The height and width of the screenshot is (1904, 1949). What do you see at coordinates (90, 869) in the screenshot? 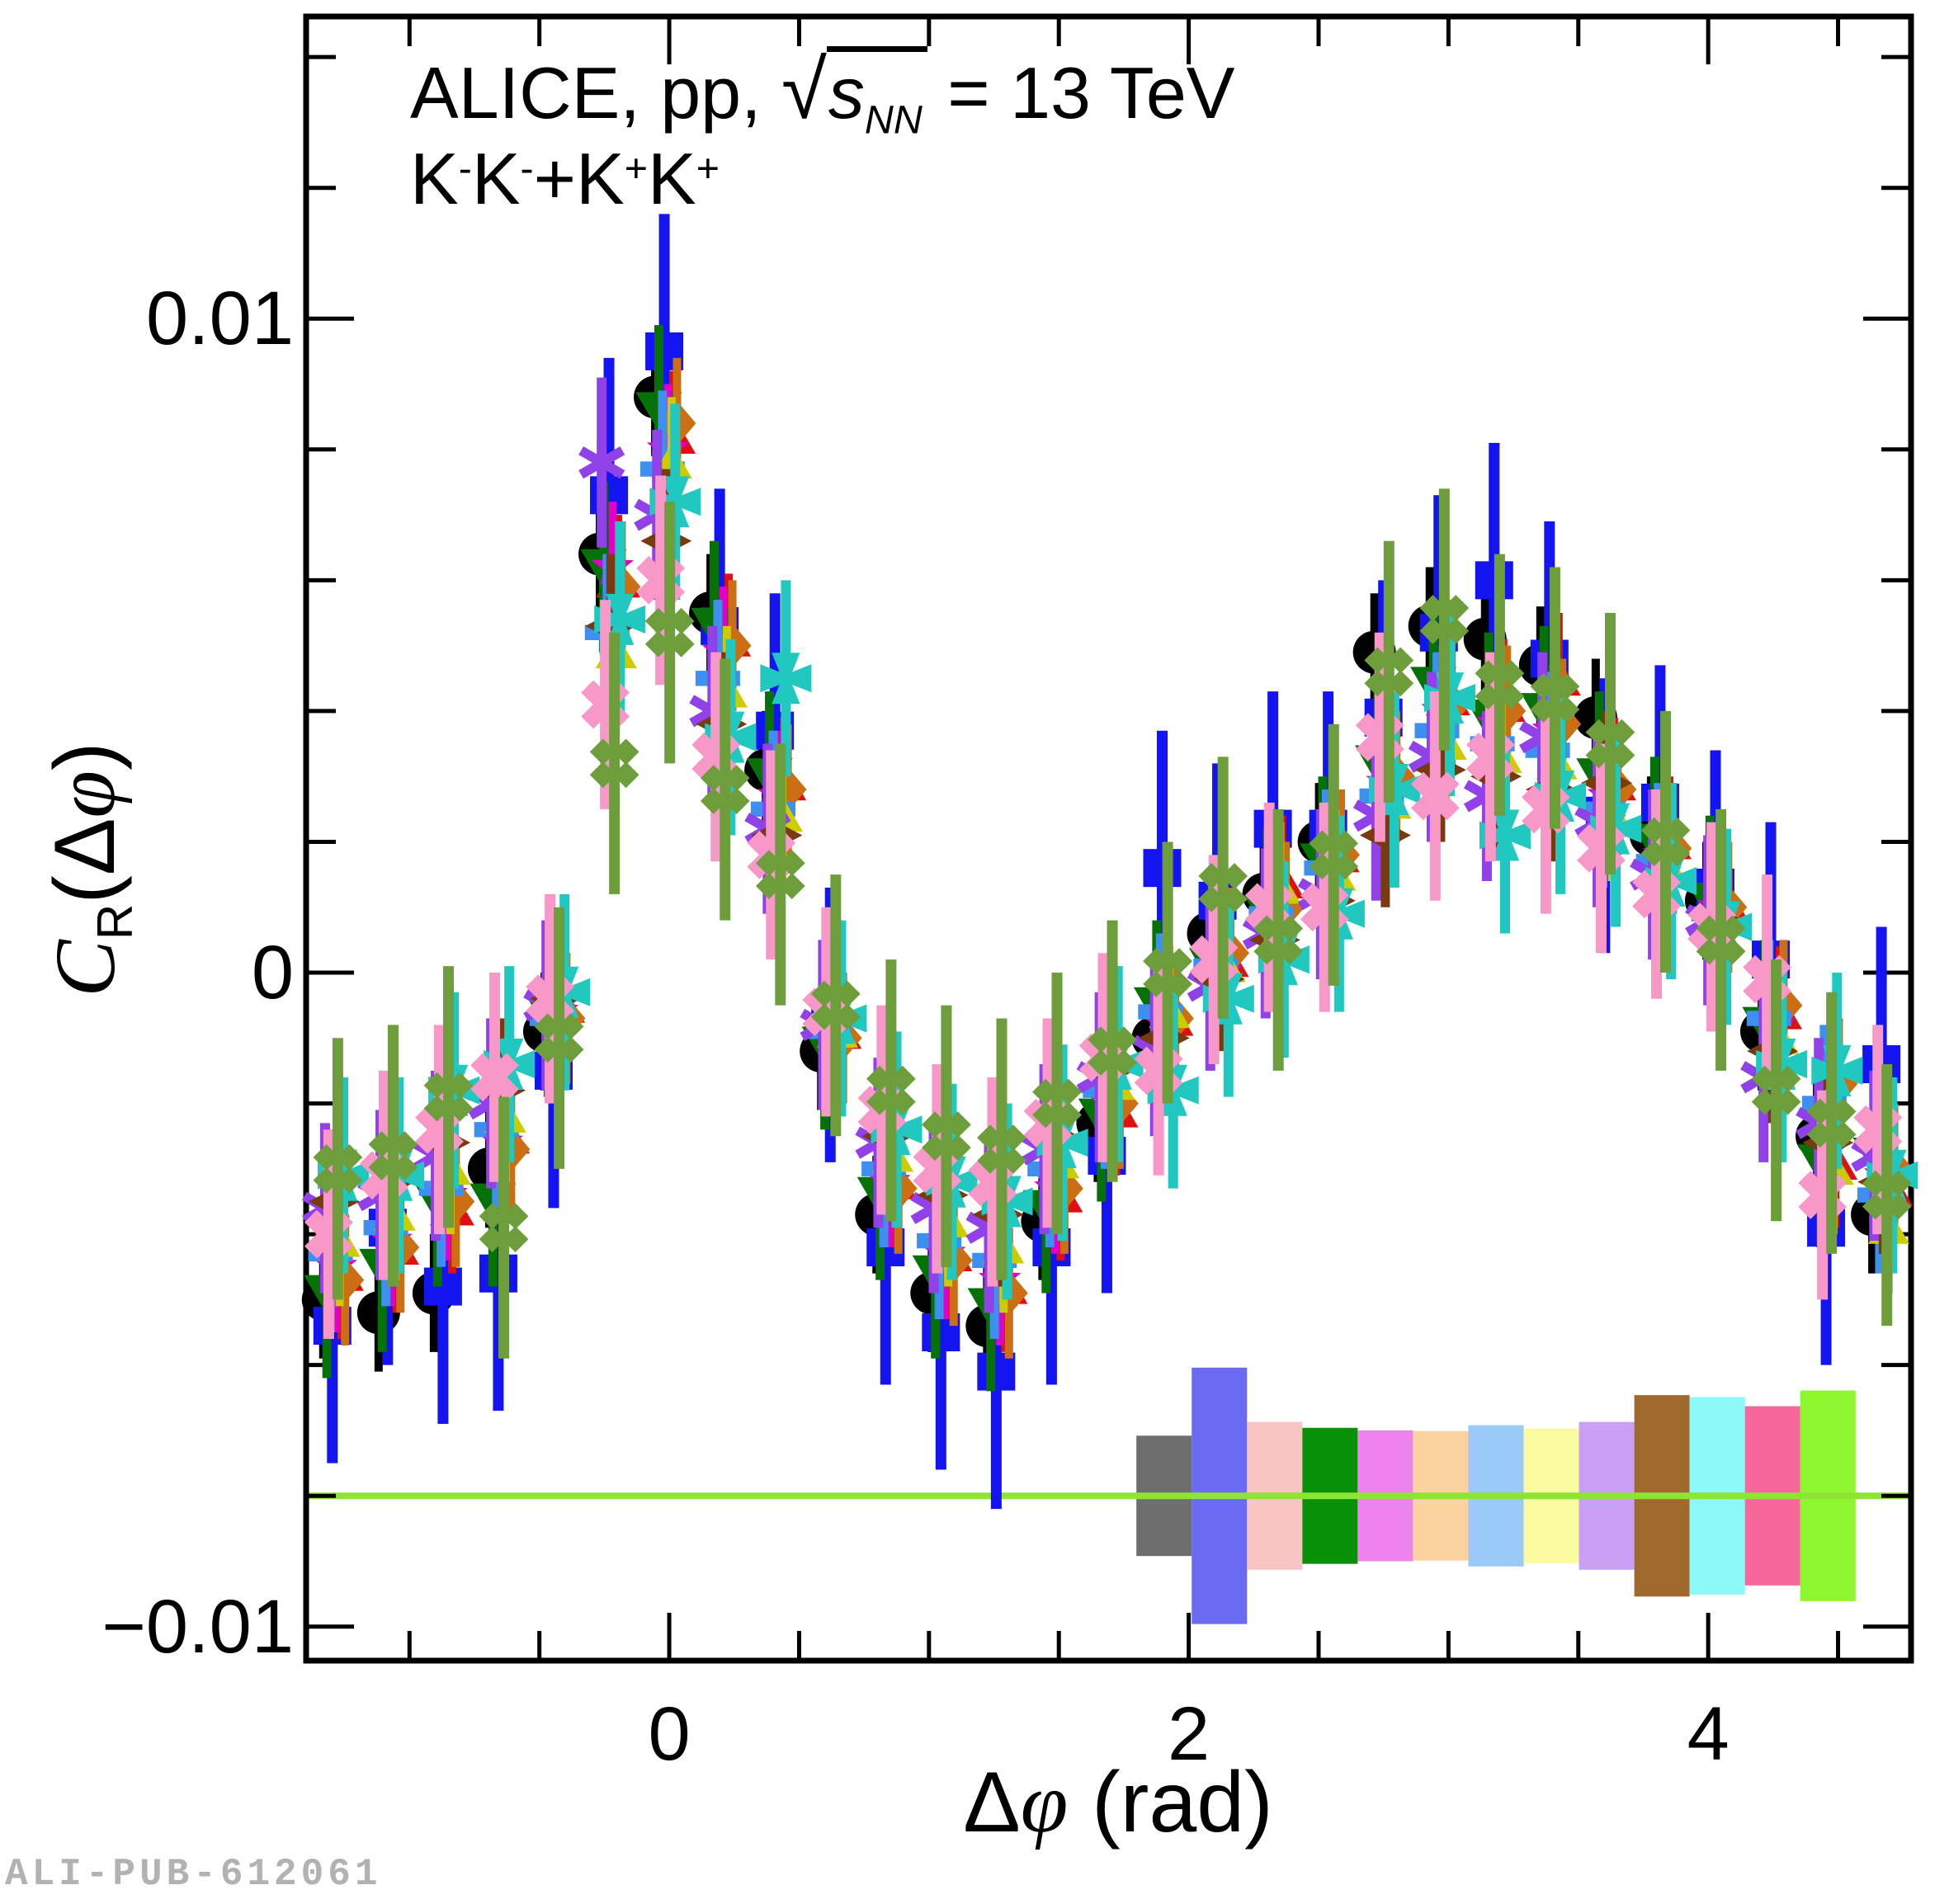
I see `y-axis-title: CR(Δφ)` at bounding box center [90, 869].